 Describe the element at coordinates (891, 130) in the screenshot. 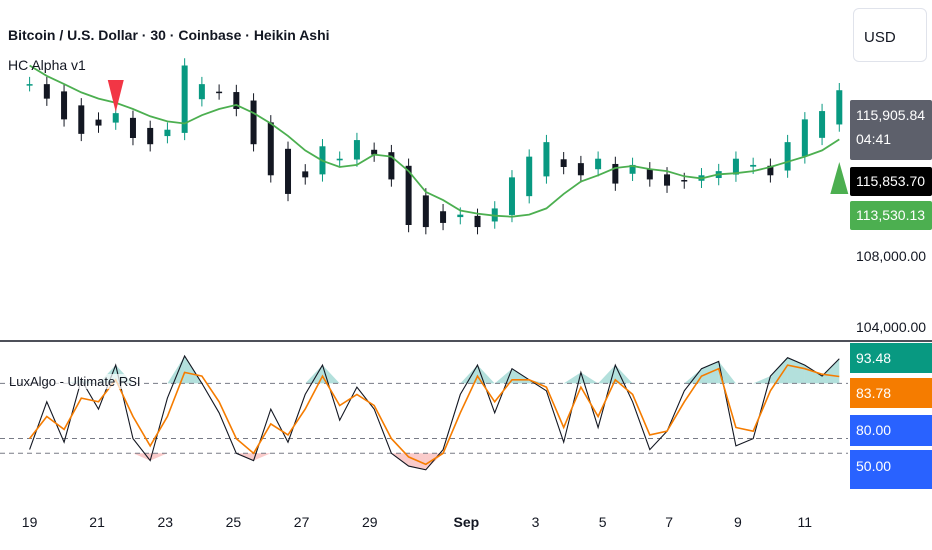

I see `last-price-tag: 115,905.84 04:41` at that location.